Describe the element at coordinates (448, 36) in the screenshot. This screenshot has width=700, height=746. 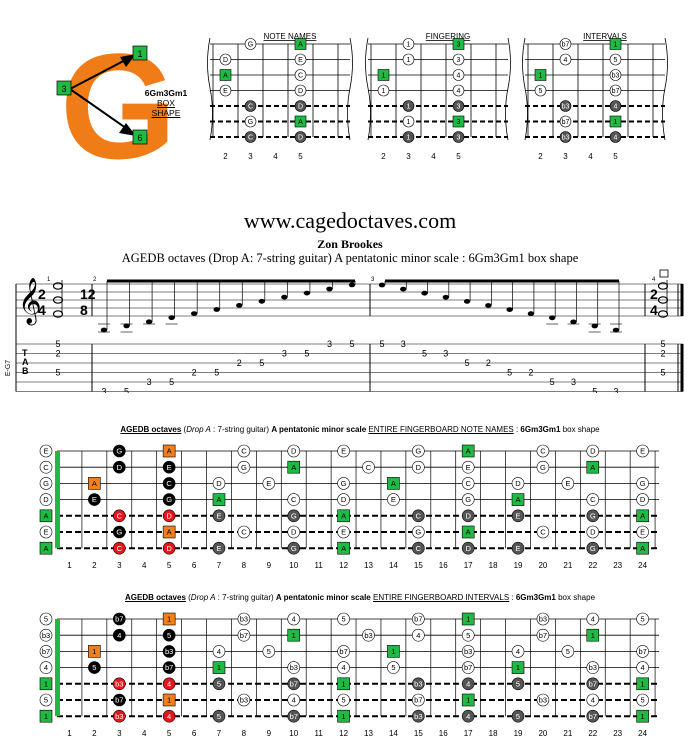
I see `chart-title: FINGERING` at that location.